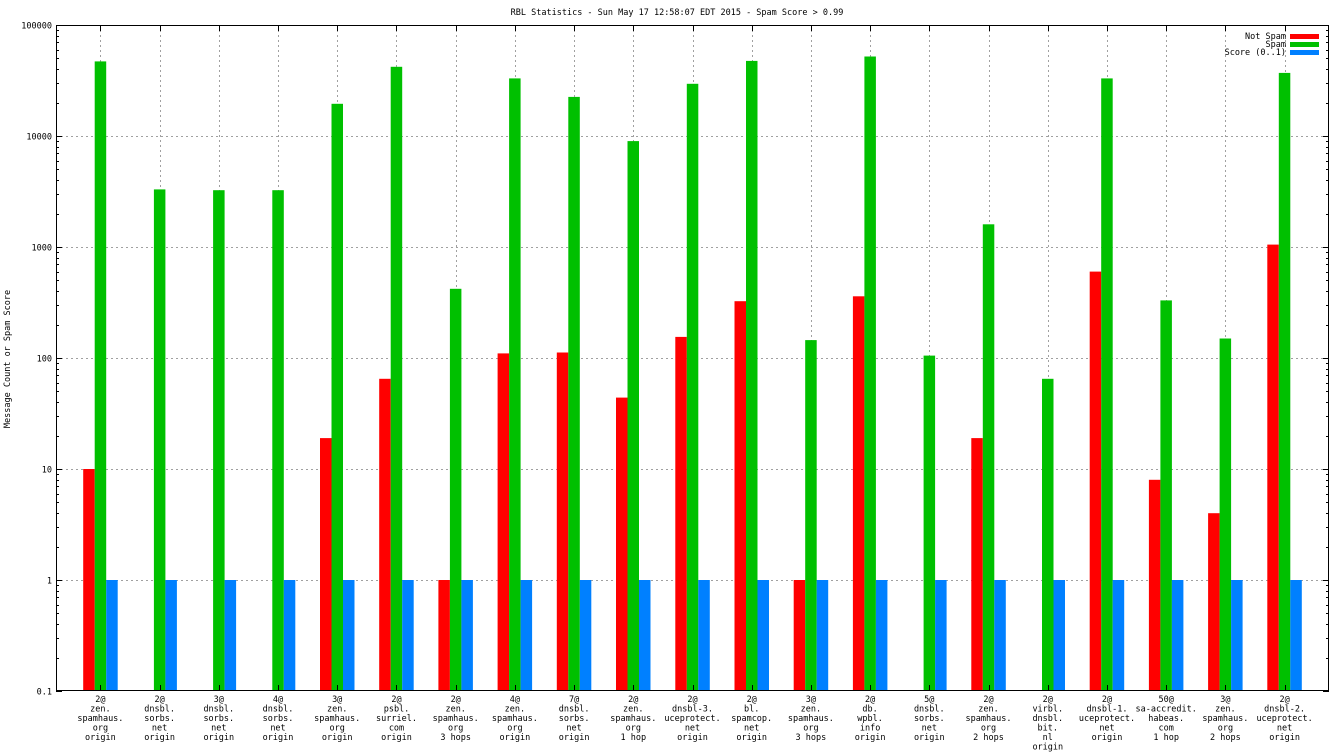 The image size is (1344, 756). I want to click on x-tick-label-line: surriel., so click(396, 719).